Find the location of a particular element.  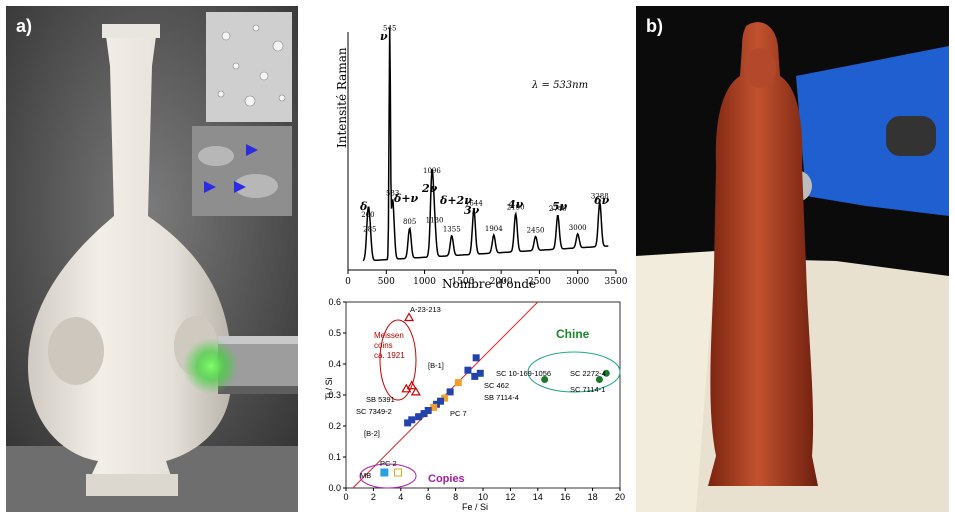

sample-PC-2: PC 2 is located at coordinates (388, 463).